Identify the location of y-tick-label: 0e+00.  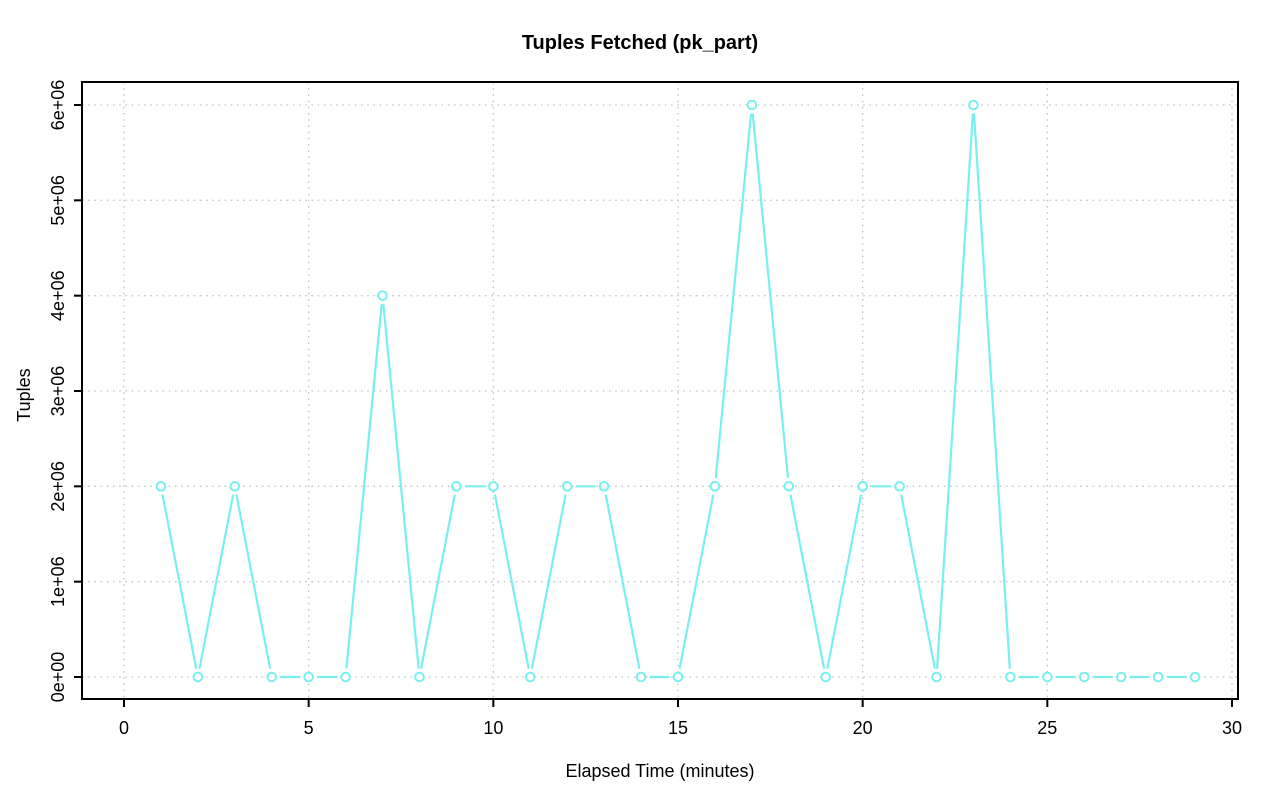
(58, 677).